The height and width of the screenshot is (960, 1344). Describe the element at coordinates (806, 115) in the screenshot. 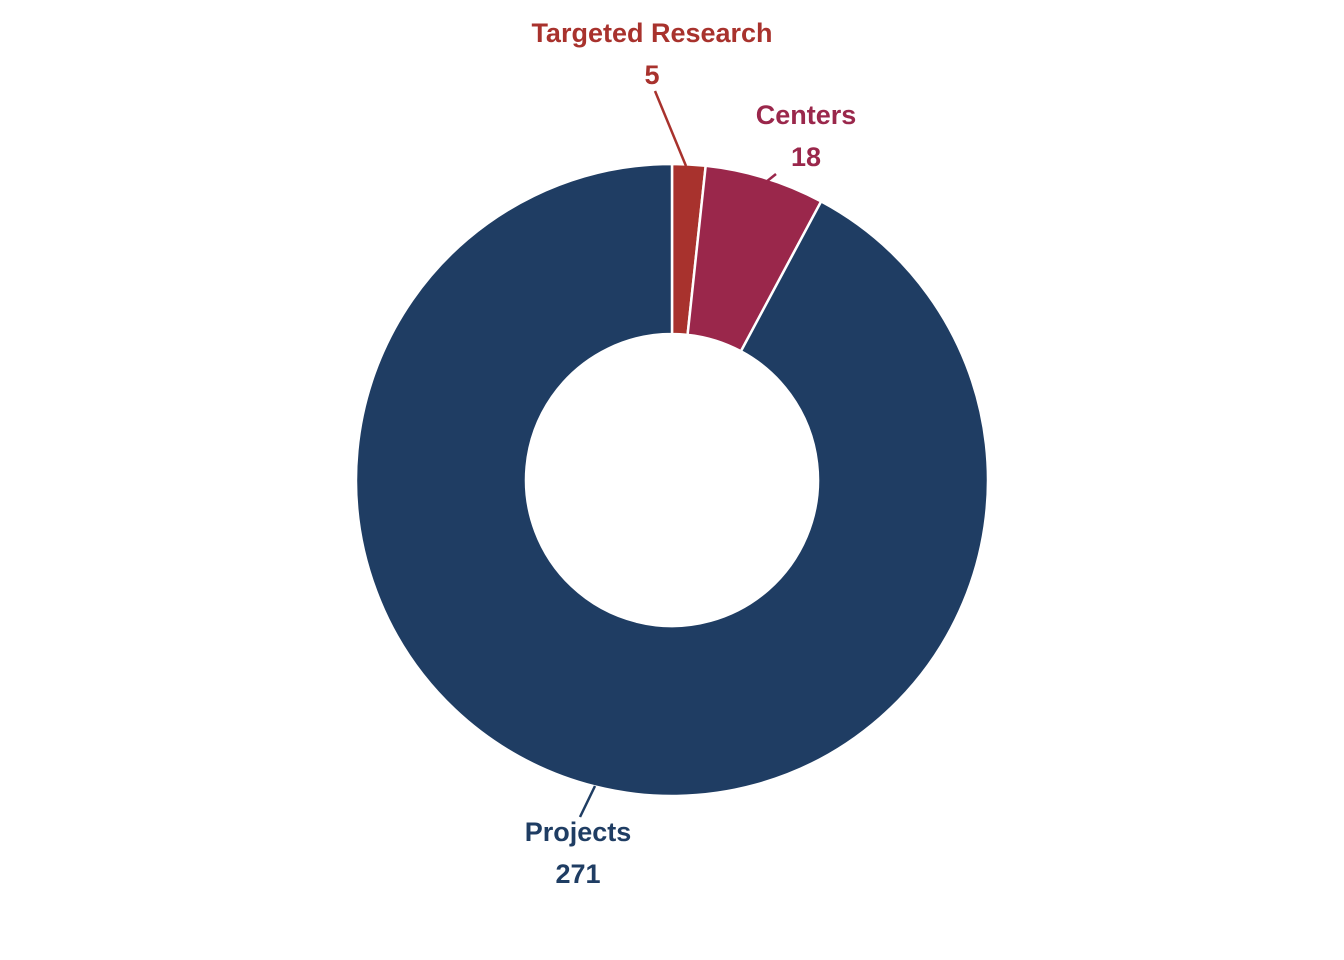

I see `slice-label-centers: Centers` at that location.